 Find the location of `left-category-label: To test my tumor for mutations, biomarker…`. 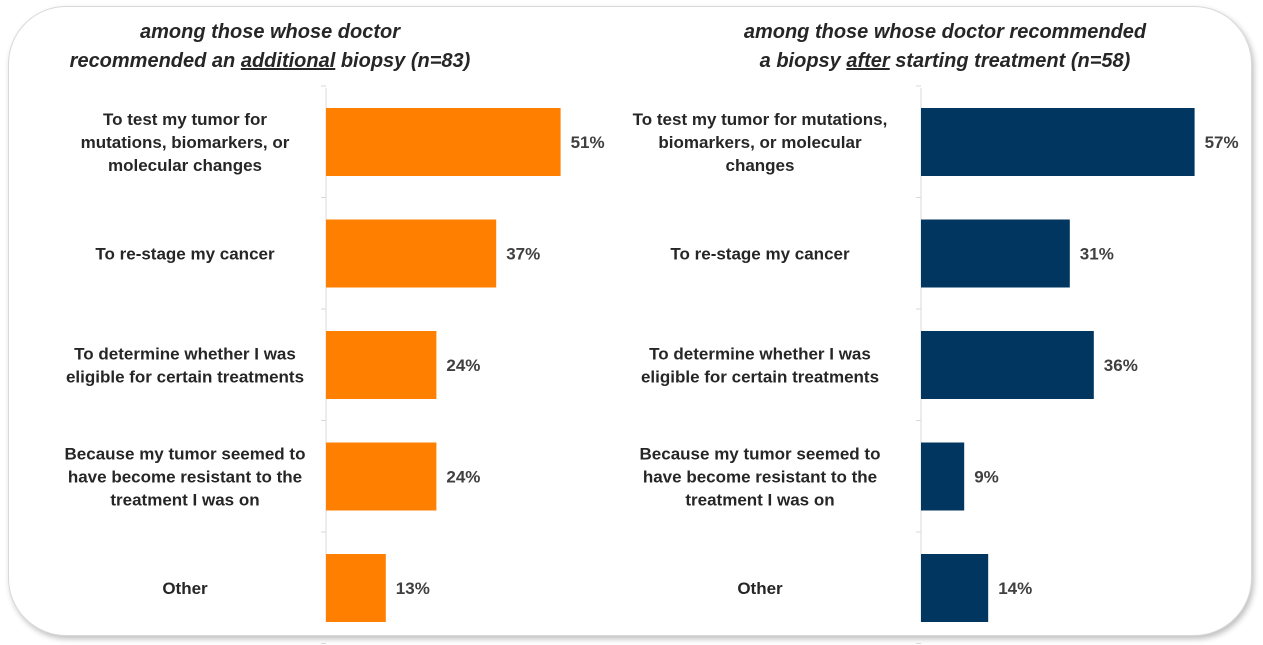

left-category-label: To test my tumor for mutations, biomarker… is located at coordinates (185, 142).